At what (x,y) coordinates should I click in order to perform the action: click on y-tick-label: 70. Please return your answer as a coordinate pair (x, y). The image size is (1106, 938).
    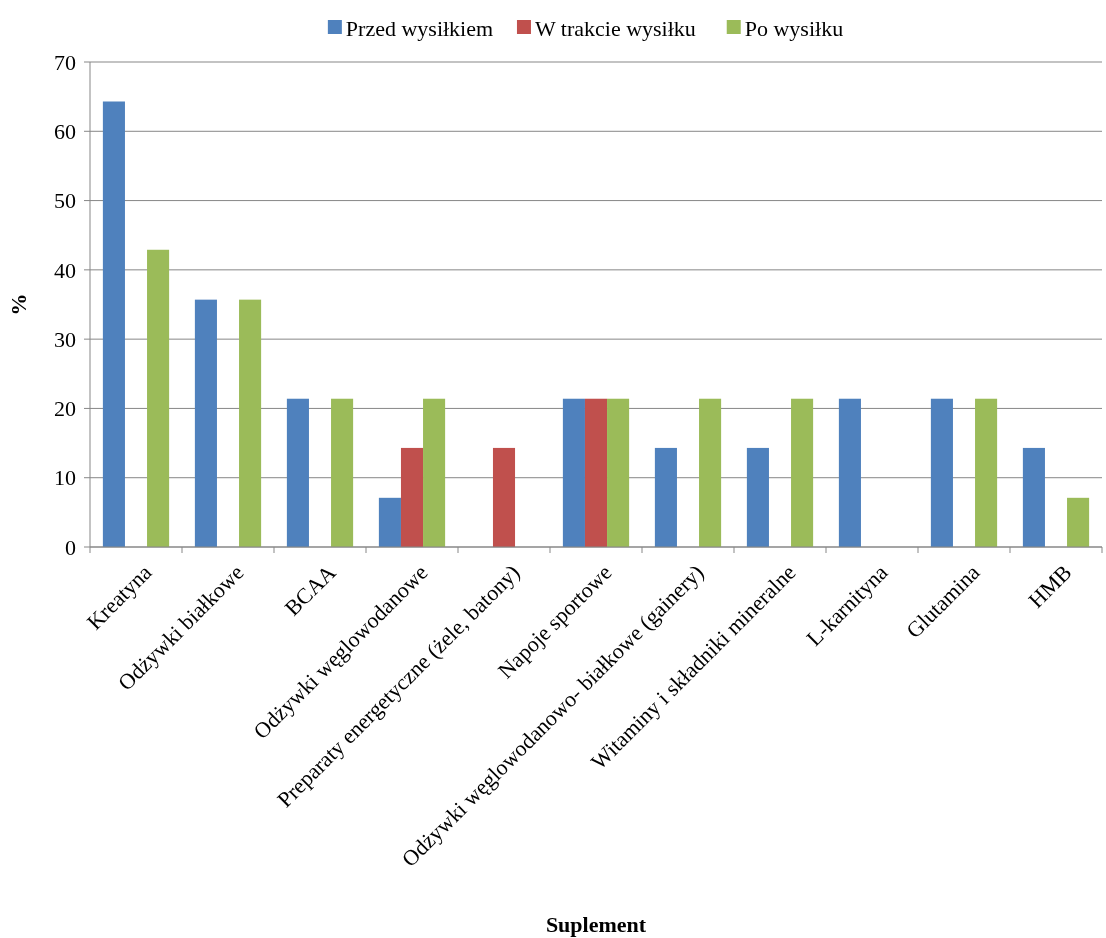
    Looking at the image, I should click on (65, 62).